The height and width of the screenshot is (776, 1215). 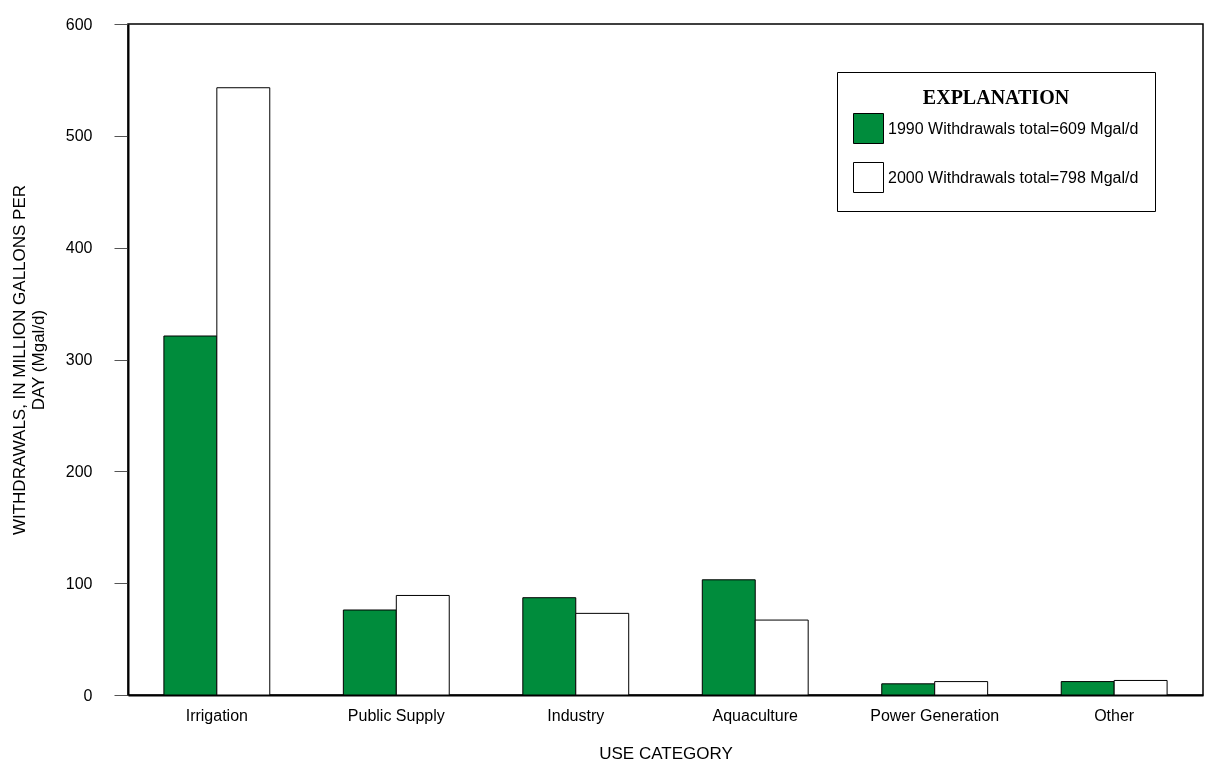 I want to click on x-tick-label: Irrigation, so click(x=216, y=715).